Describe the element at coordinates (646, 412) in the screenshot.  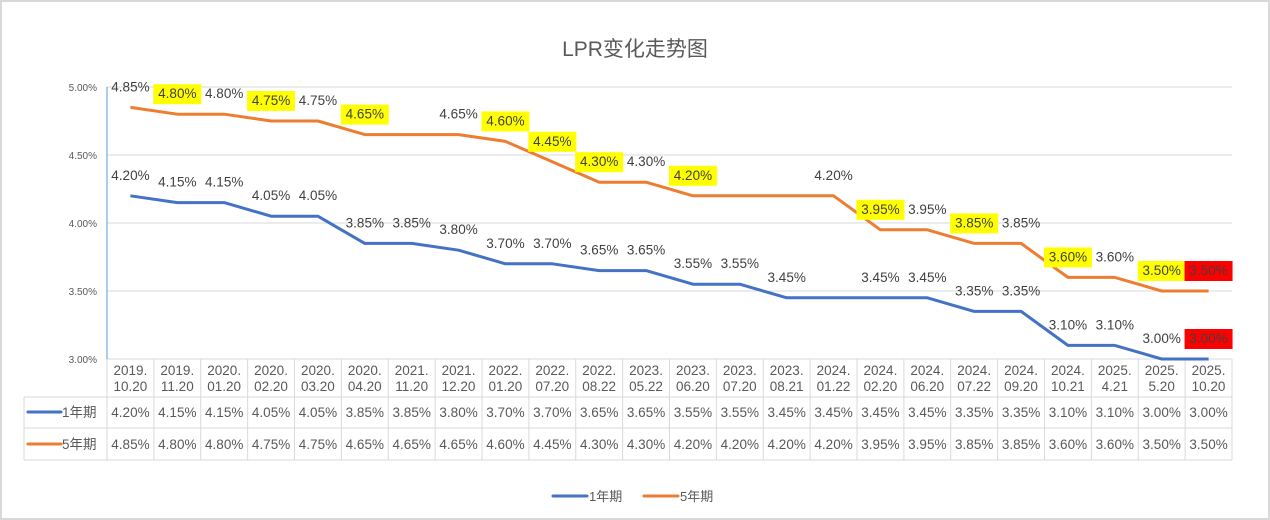
I see `table-cell: 3.65%` at that location.